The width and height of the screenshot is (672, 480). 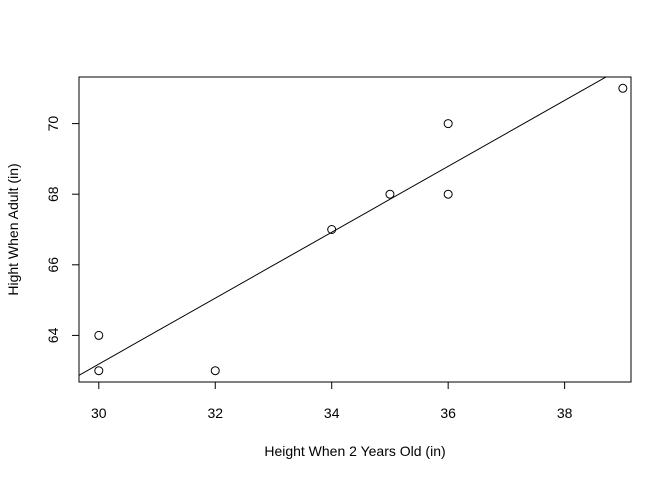 I want to click on x-axis-title: Height When 2 Years Old (in), so click(x=354, y=451).